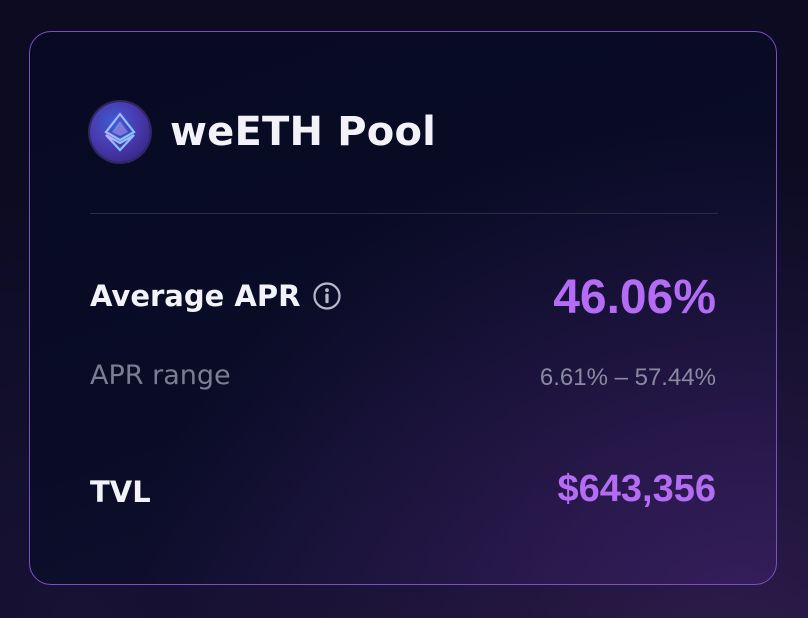 This screenshot has height=618, width=808. I want to click on tvl-label-row: TVL, so click(120, 492).